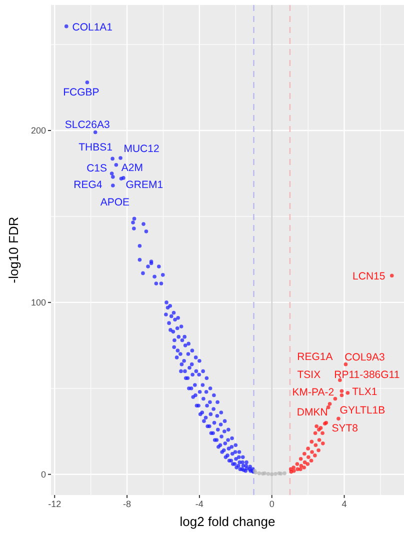 The image size is (404, 536). What do you see at coordinates (88, 184) in the screenshot?
I see `annotation: REG4` at bounding box center [88, 184].